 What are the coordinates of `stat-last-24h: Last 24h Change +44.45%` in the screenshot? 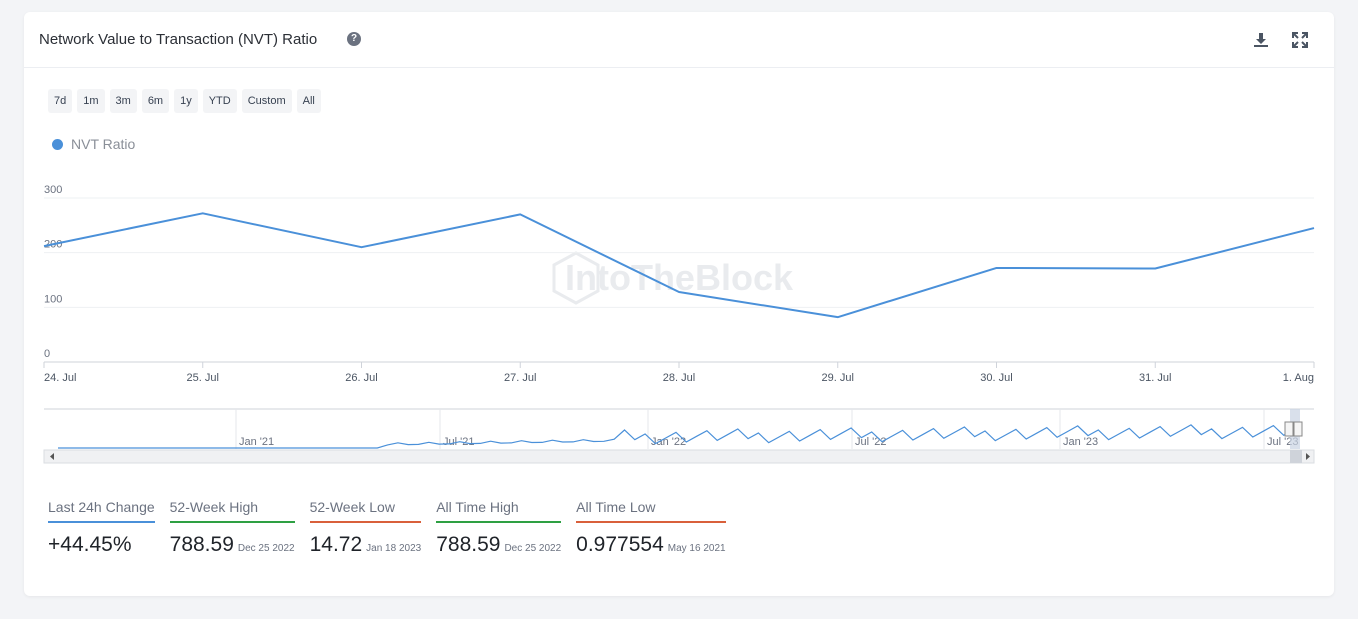 It's located at (101, 528).